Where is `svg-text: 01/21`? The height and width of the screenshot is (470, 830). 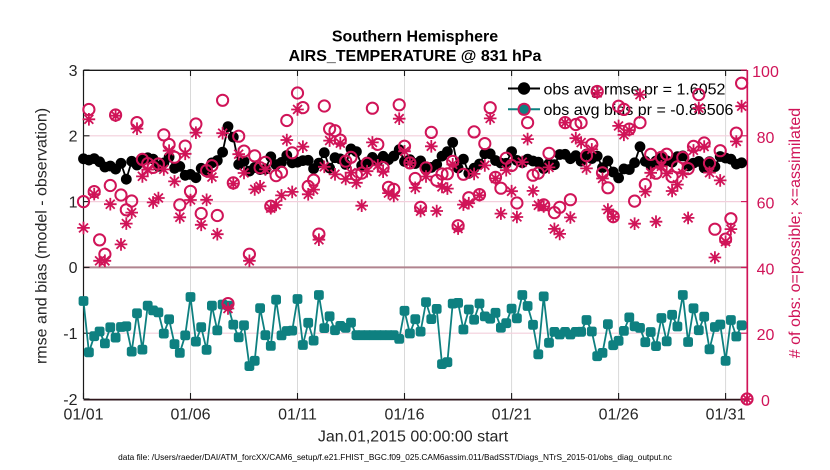 svg-text: 01/21 is located at coordinates (512, 415).